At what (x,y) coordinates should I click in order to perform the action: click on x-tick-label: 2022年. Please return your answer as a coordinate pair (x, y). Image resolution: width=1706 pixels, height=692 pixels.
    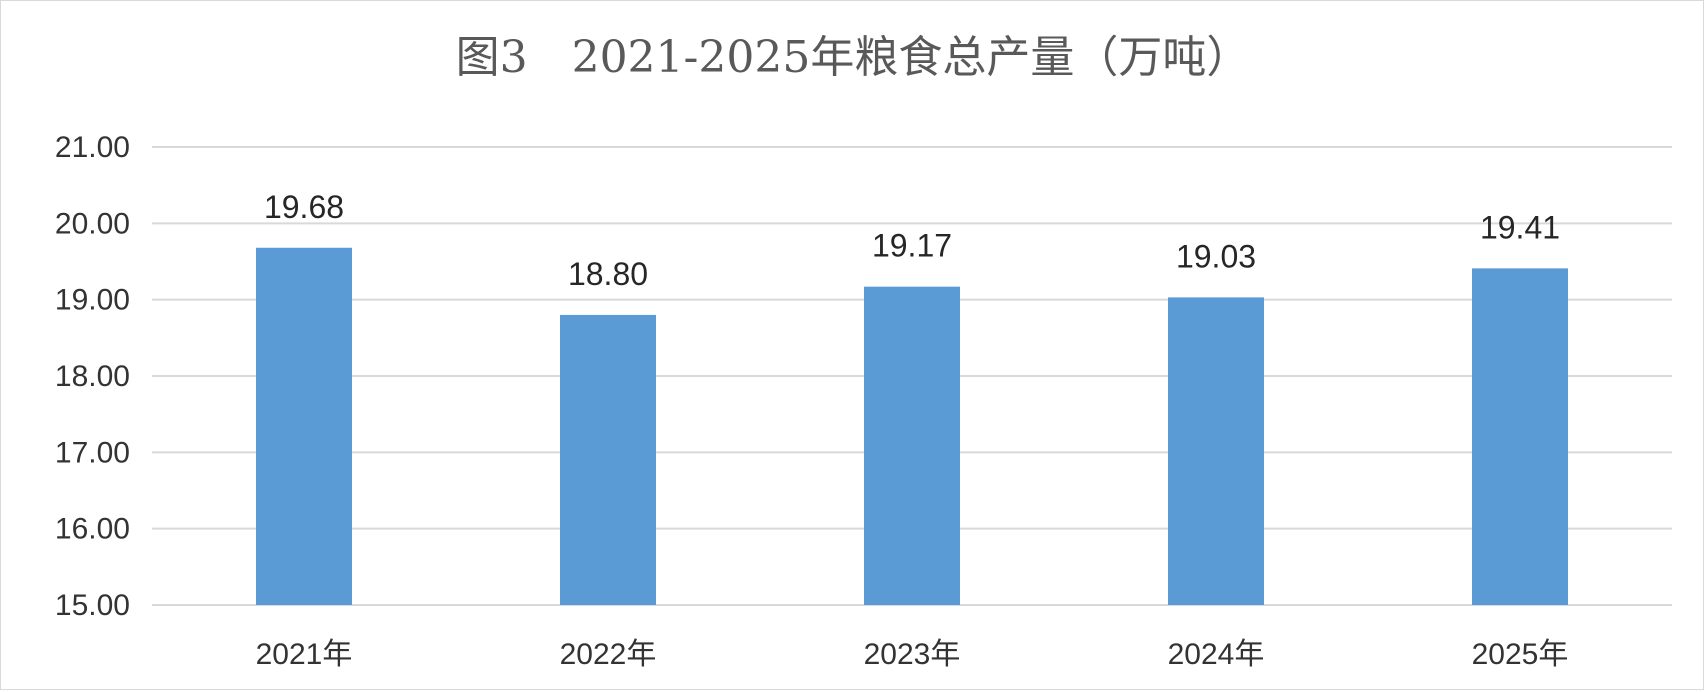
    Looking at the image, I should click on (608, 654).